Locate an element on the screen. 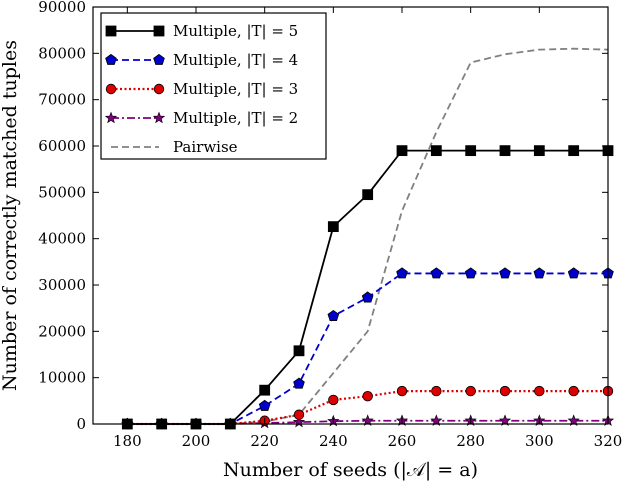  y-tick-label: 40000 is located at coordinates (62, 239).